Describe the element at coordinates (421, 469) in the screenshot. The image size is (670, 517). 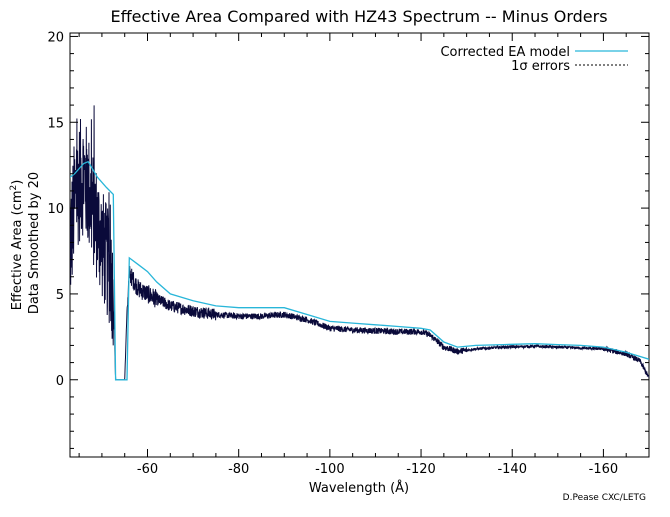
I see `x-tick-label: -120` at that location.